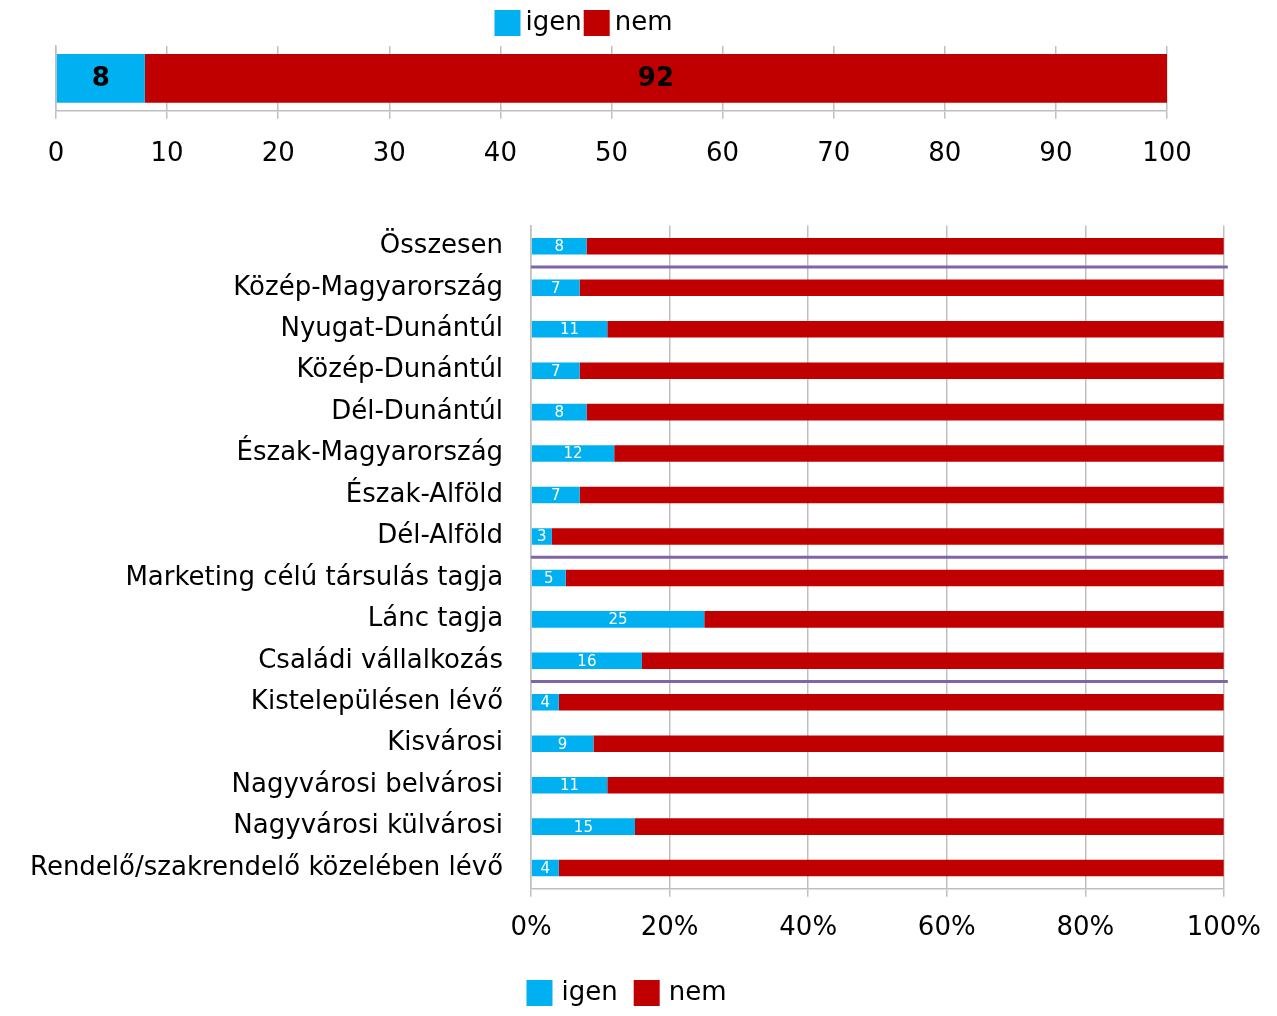  What do you see at coordinates (441, 244) in the screenshot?
I see `y-tick-label: Összesen` at bounding box center [441, 244].